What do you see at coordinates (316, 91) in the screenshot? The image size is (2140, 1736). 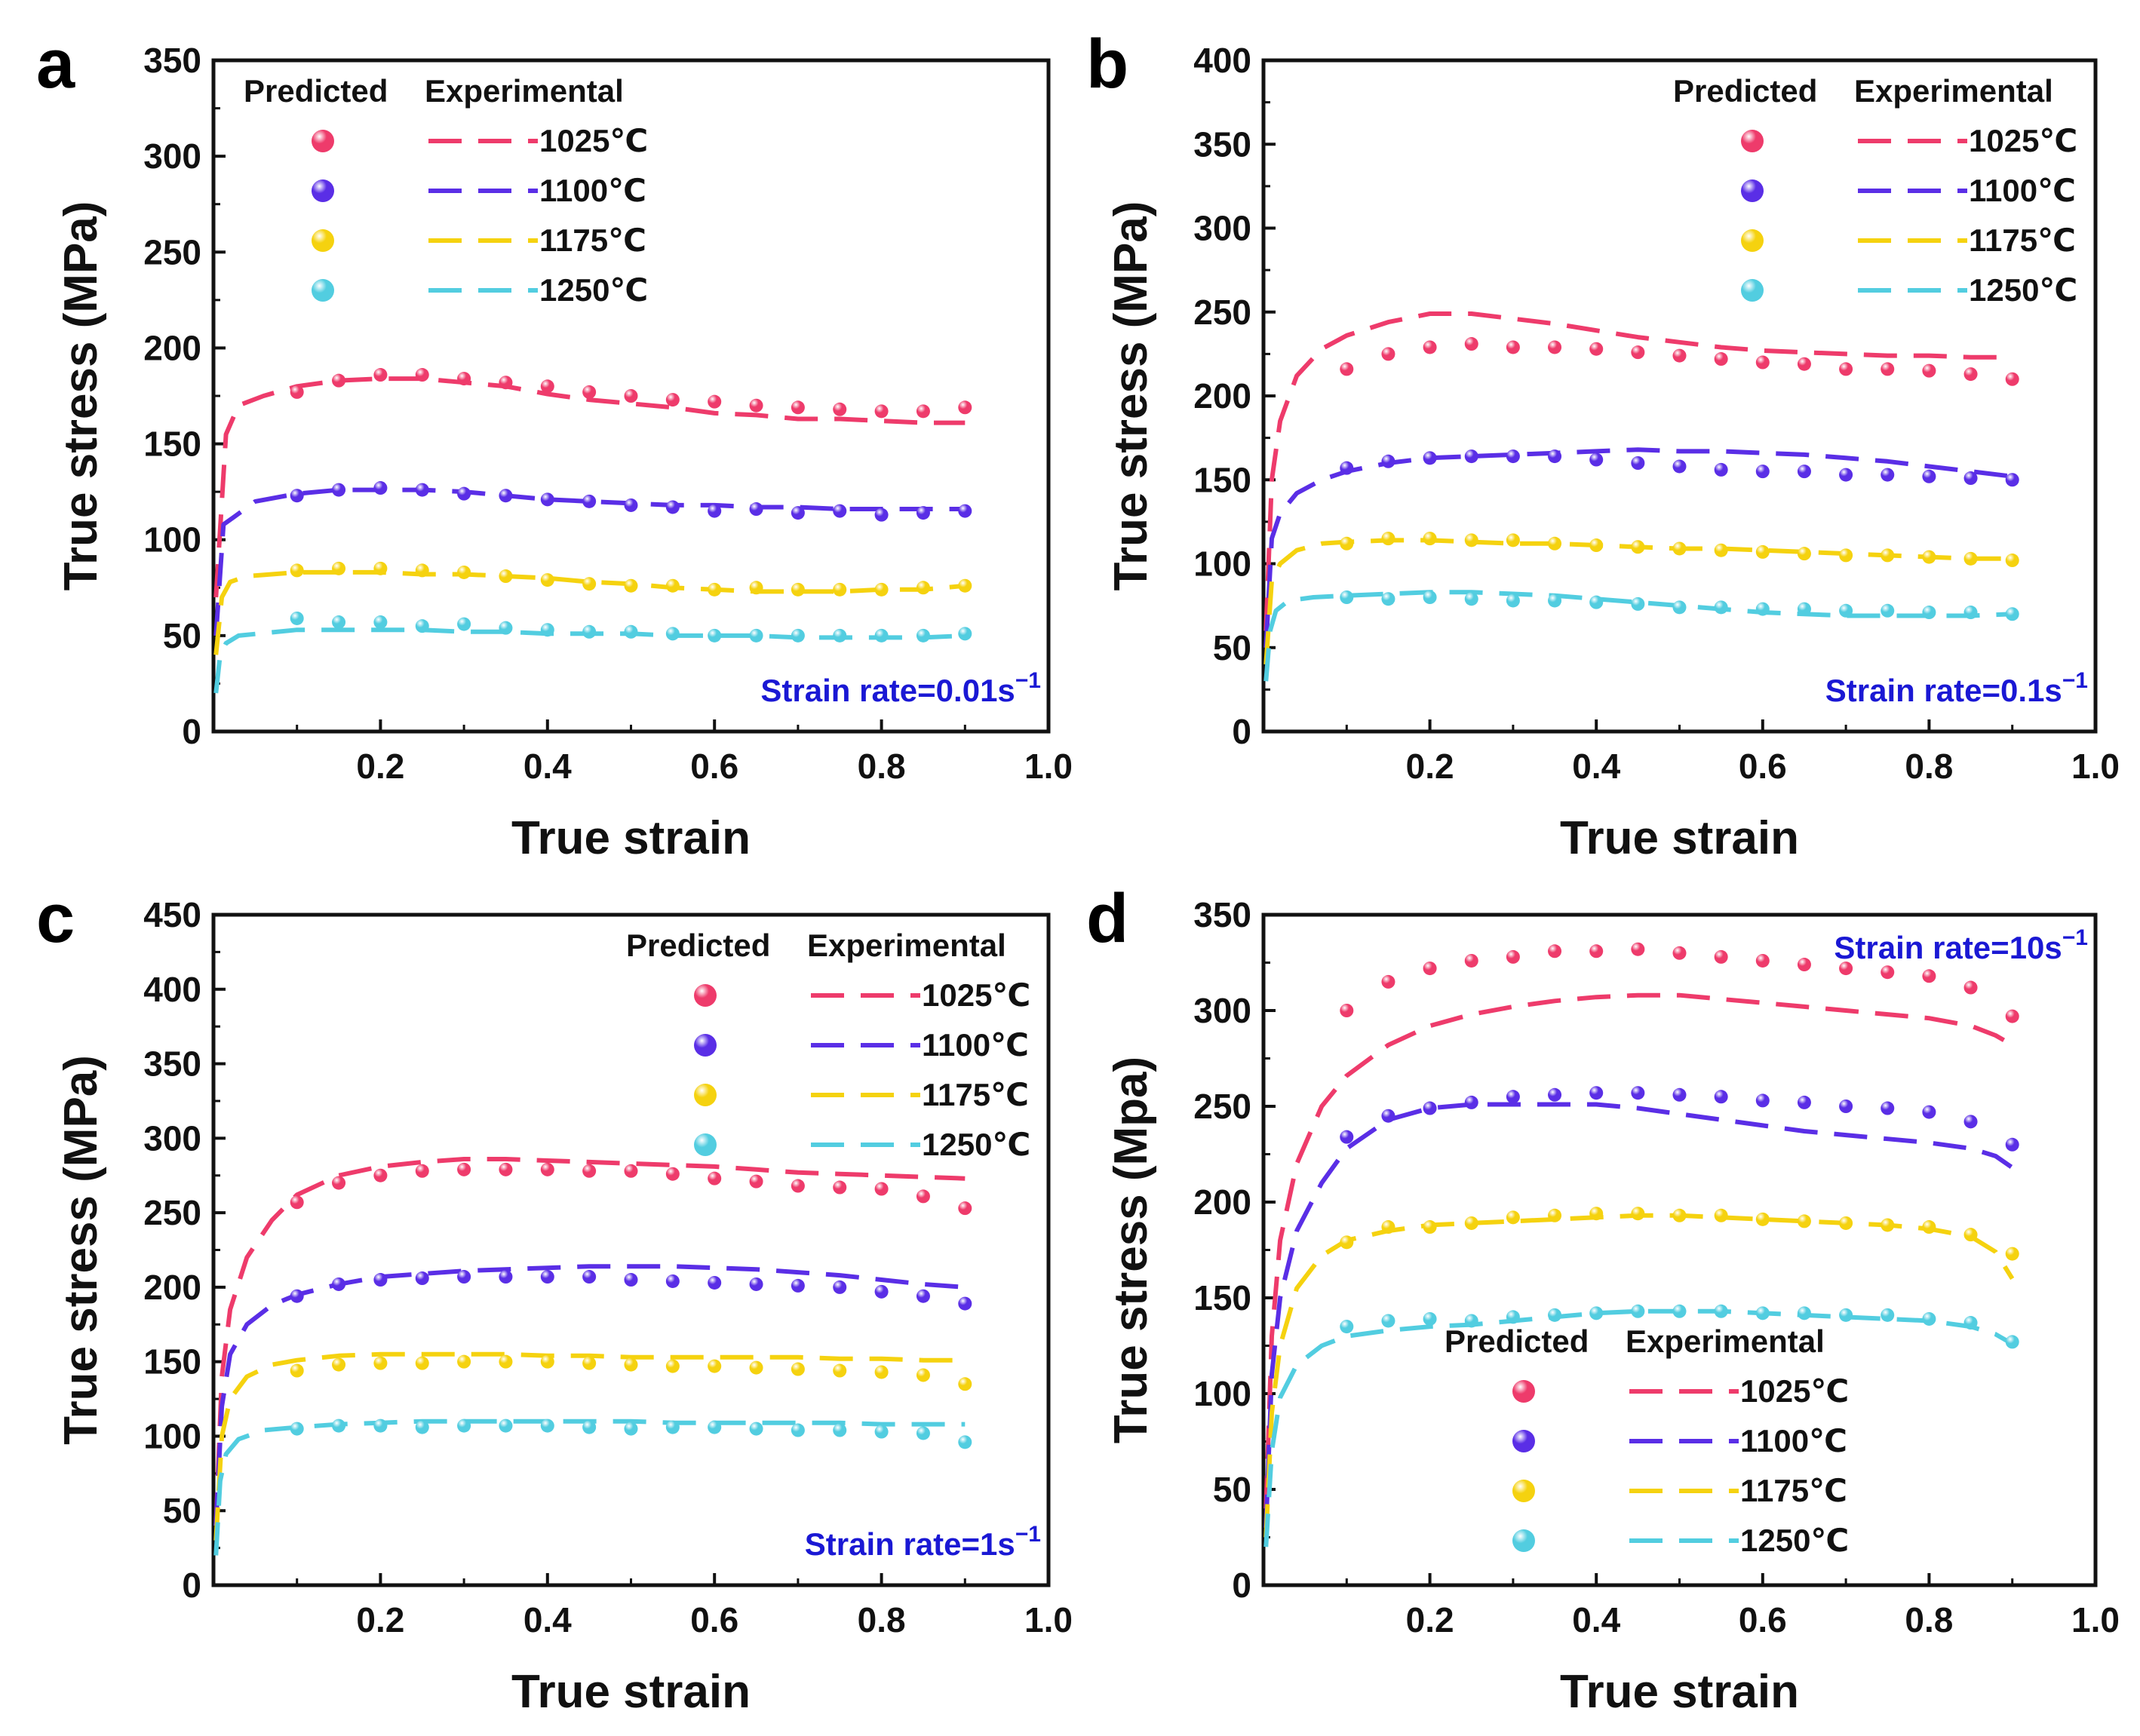 I see `legend-predicted-header: Predicted` at bounding box center [316, 91].